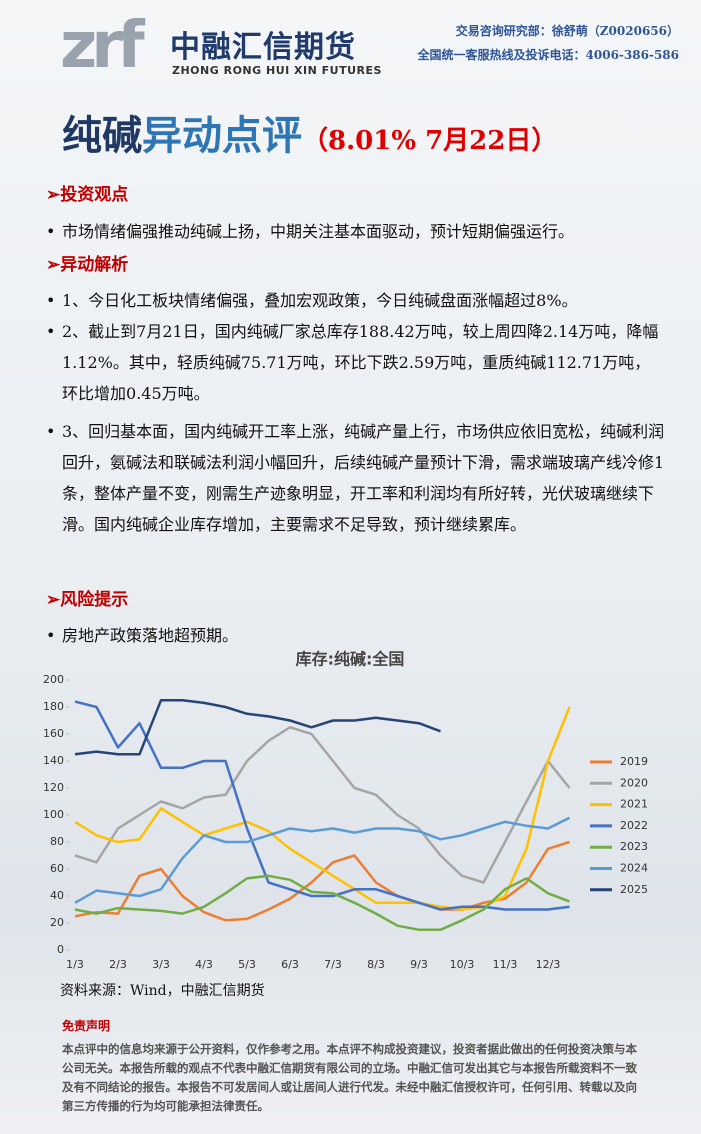  Describe the element at coordinates (53, 760) in the screenshot. I see `y-tick-label: 140` at that location.